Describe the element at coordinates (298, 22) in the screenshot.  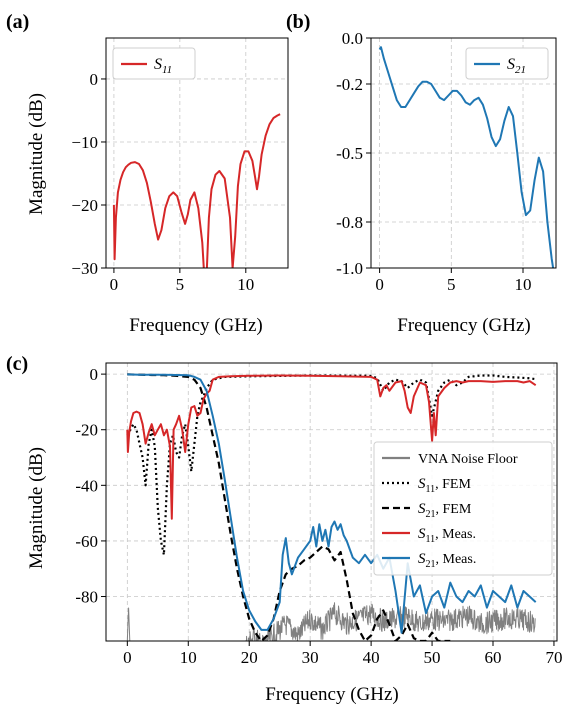
I see `panel-b-label: (b)` at that location.